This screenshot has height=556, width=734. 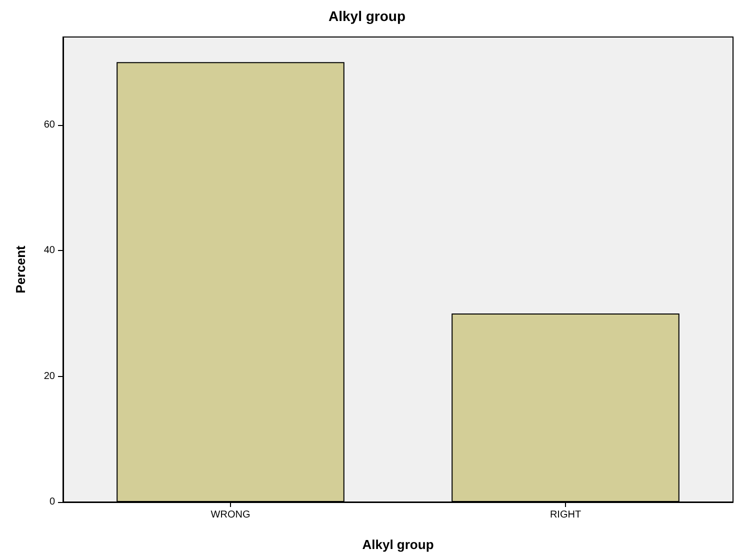 I want to click on y-tick-label: 40, so click(x=50, y=250).